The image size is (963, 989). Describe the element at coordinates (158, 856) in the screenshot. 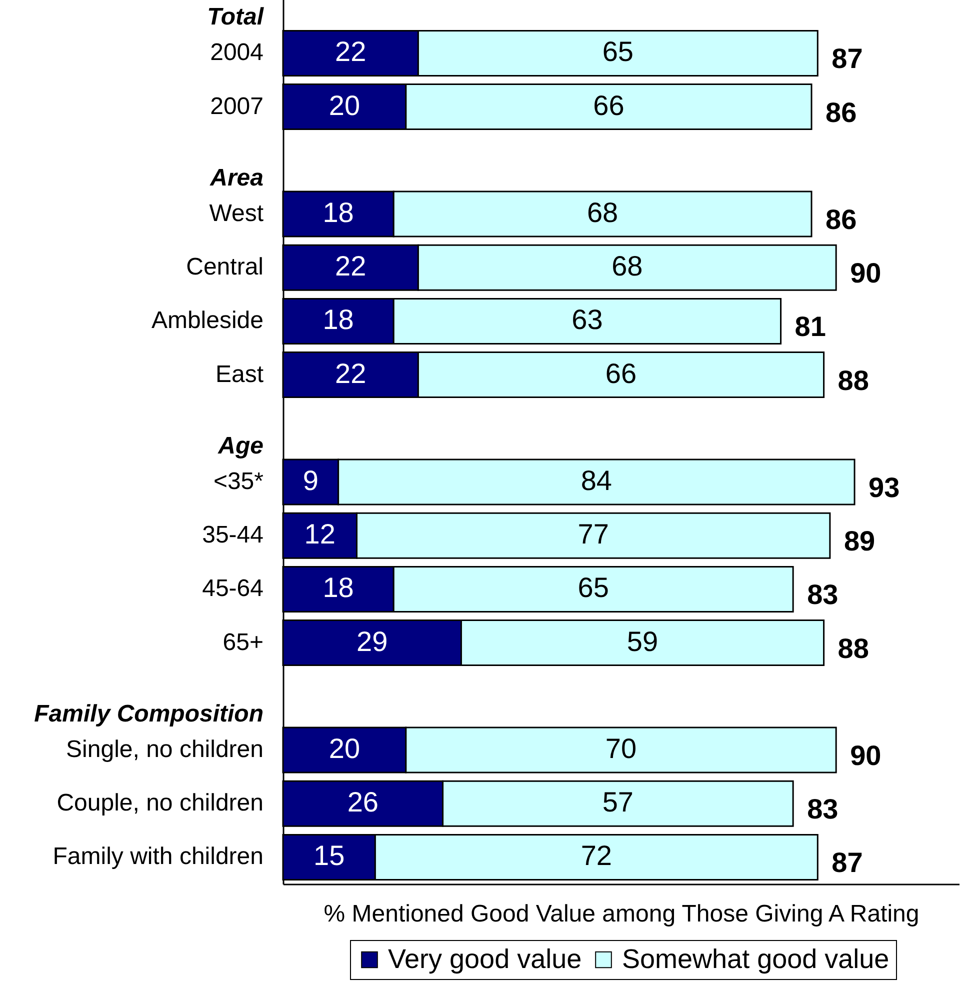

I see `y-tick-label: Family with children` at that location.